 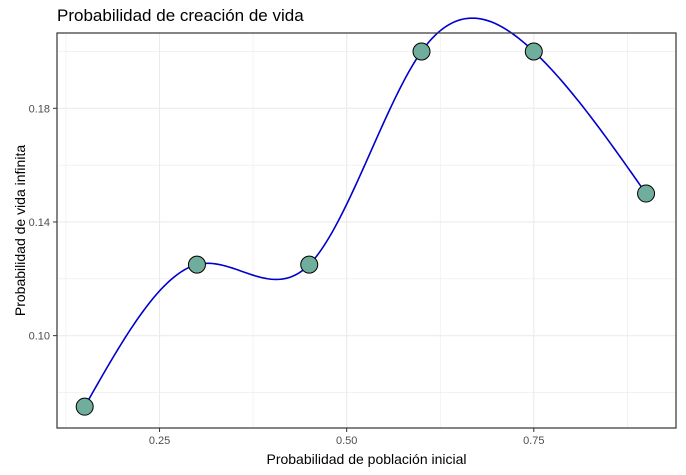 I want to click on x-tick-label-2: 0.75, so click(x=533, y=441).